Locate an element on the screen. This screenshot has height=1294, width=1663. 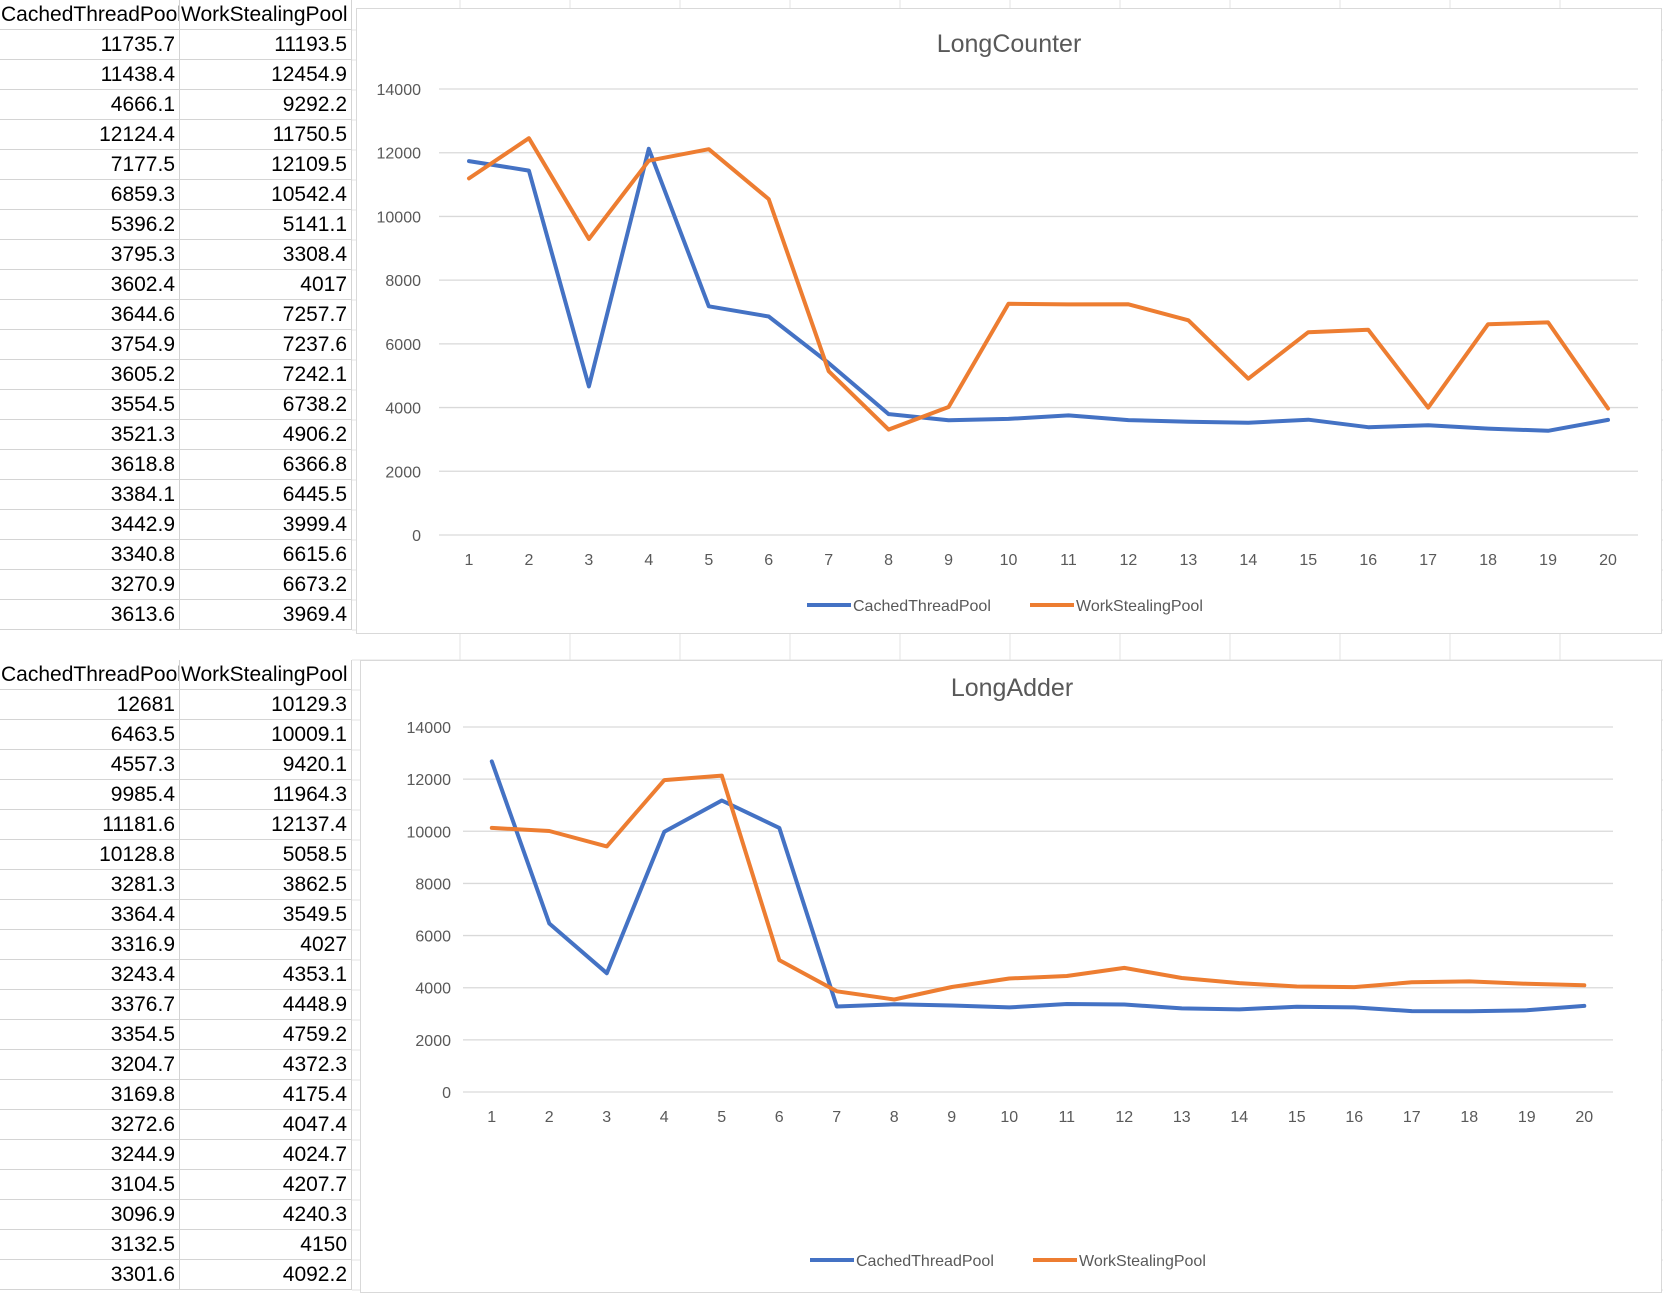
table-cell: 10542.4 is located at coordinates (266, 195).